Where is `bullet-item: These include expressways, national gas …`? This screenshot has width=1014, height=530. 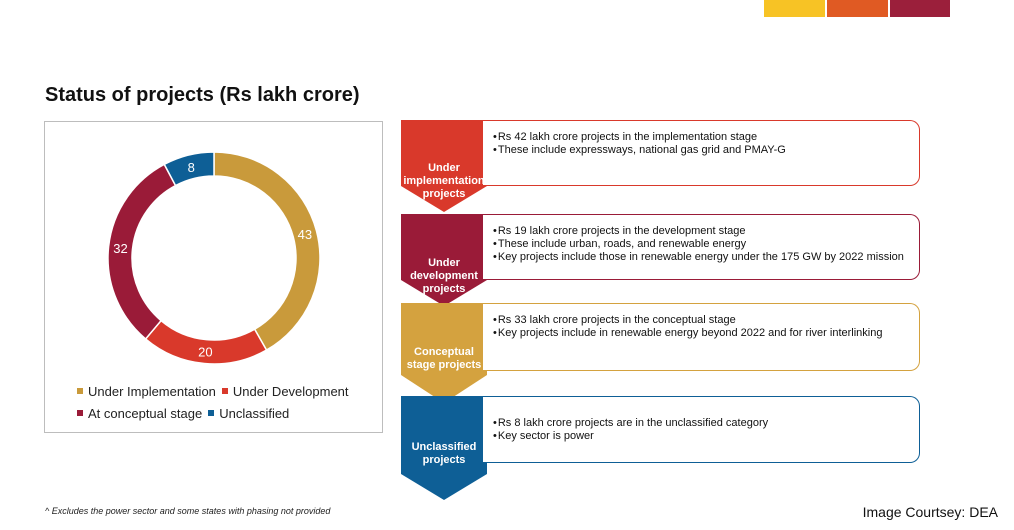
bullet-item: These include expressways, national gas … is located at coordinates (703, 150).